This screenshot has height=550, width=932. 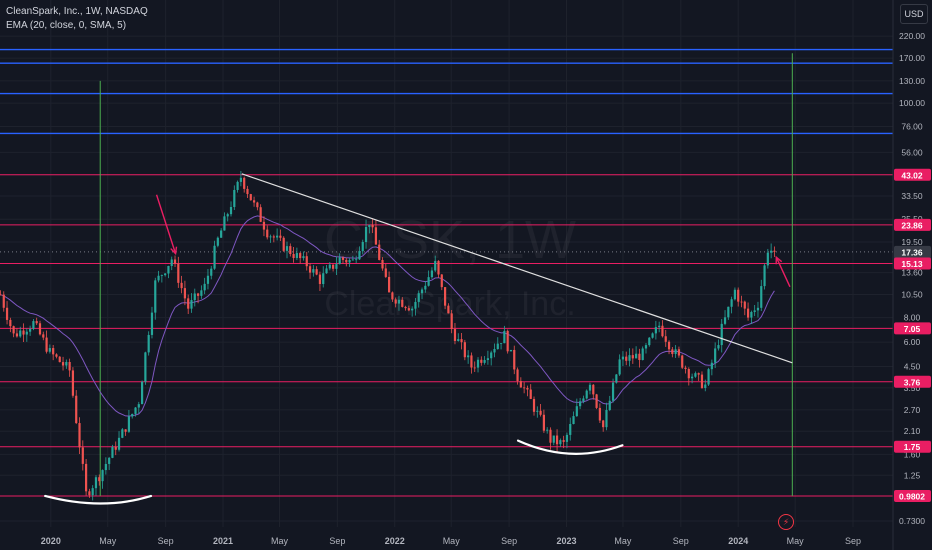 What do you see at coordinates (912, 367) in the screenshot?
I see `price-axis-tick: 4.50` at bounding box center [912, 367].